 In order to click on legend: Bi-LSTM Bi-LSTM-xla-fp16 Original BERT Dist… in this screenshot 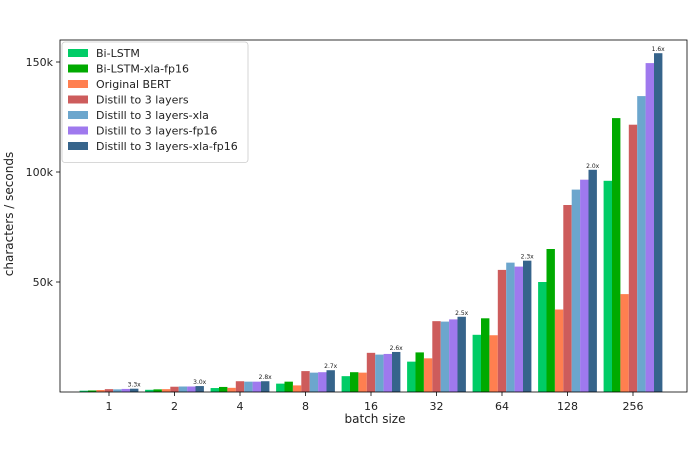, I will do `click(155, 102)`.